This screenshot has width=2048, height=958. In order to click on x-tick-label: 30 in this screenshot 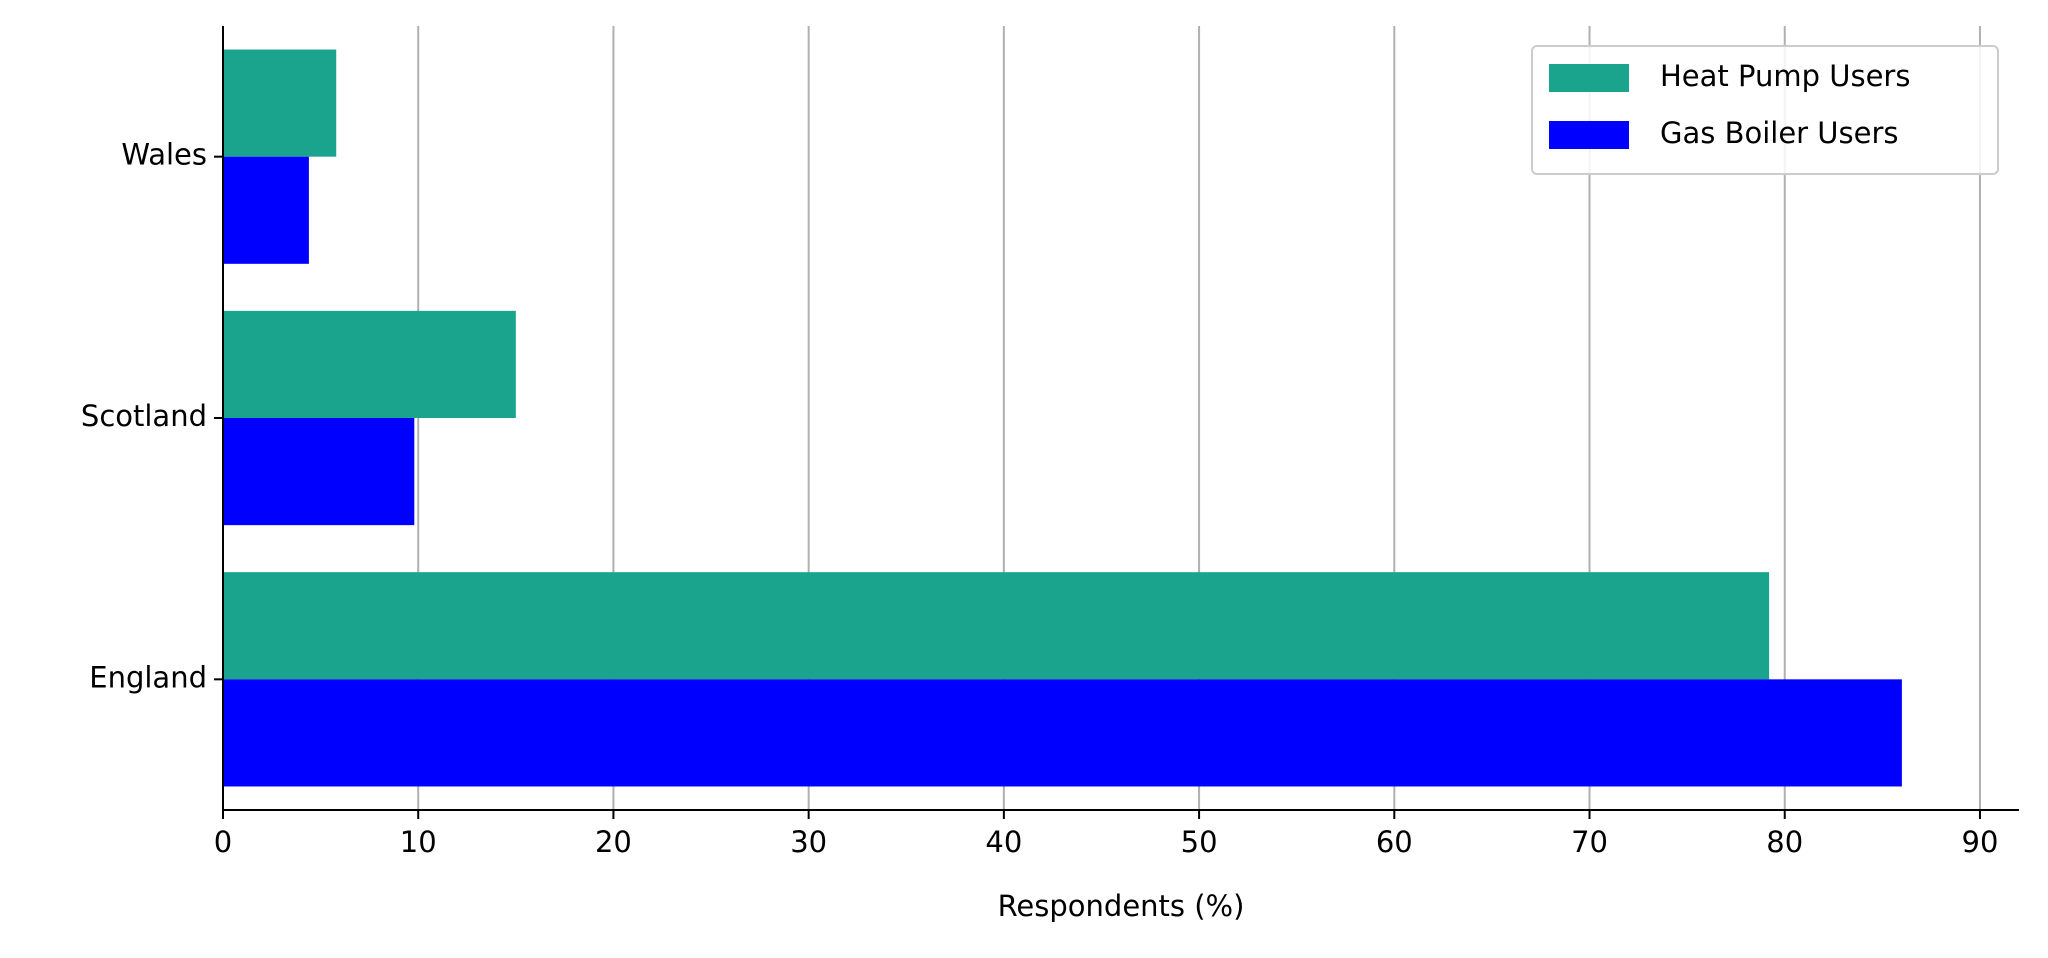, I will do `click(808, 842)`.